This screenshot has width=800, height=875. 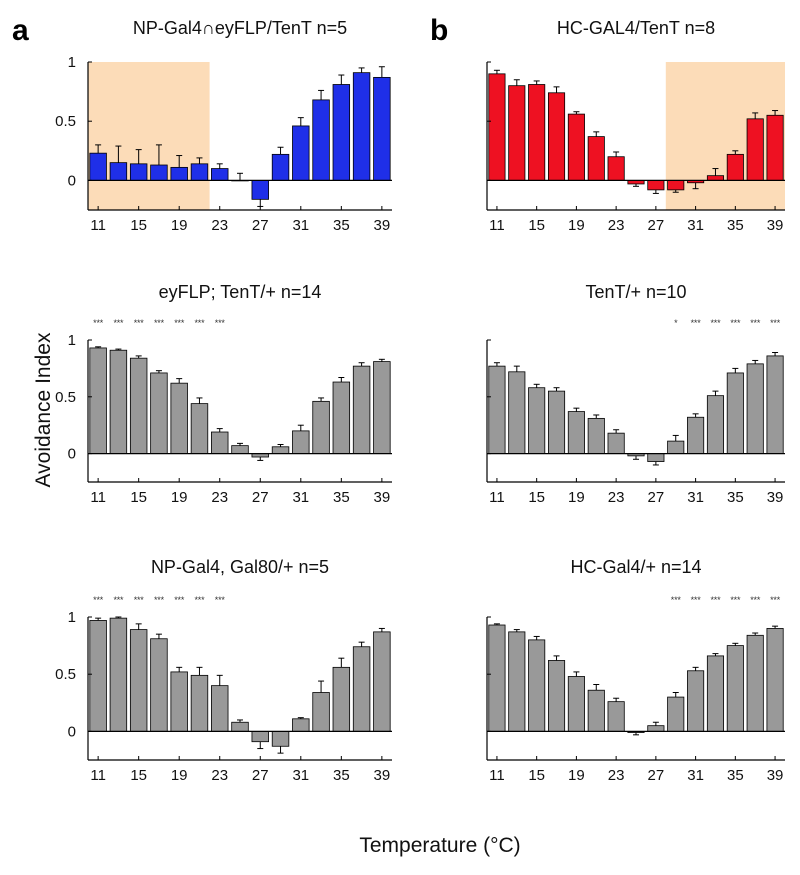 I want to click on x-tick-label: 19, so click(x=179, y=497).